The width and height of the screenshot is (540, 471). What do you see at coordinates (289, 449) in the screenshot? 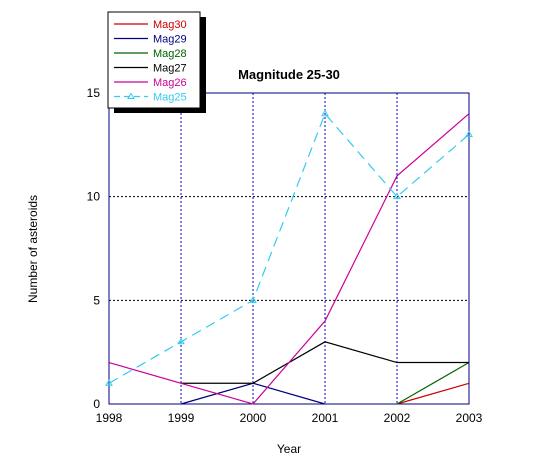
I see `x-axis-label: Year` at bounding box center [289, 449].